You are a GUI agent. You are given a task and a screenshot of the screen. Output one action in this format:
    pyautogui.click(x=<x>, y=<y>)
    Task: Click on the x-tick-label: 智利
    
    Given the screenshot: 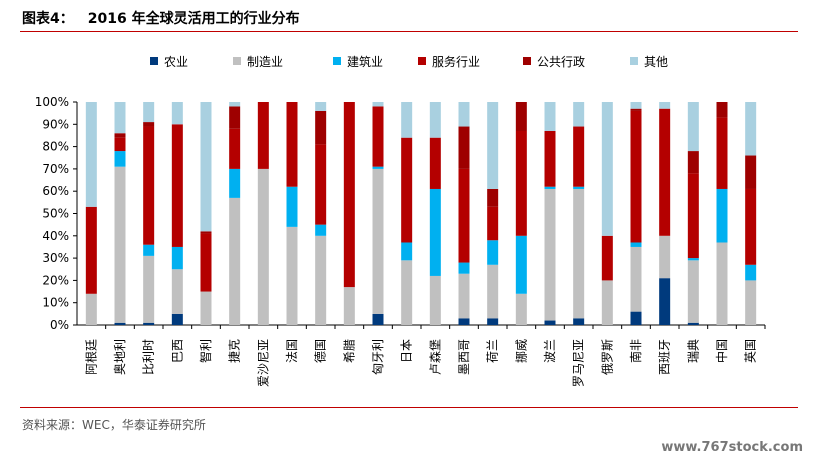 What is the action you would take?
    pyautogui.click(x=205, y=351)
    